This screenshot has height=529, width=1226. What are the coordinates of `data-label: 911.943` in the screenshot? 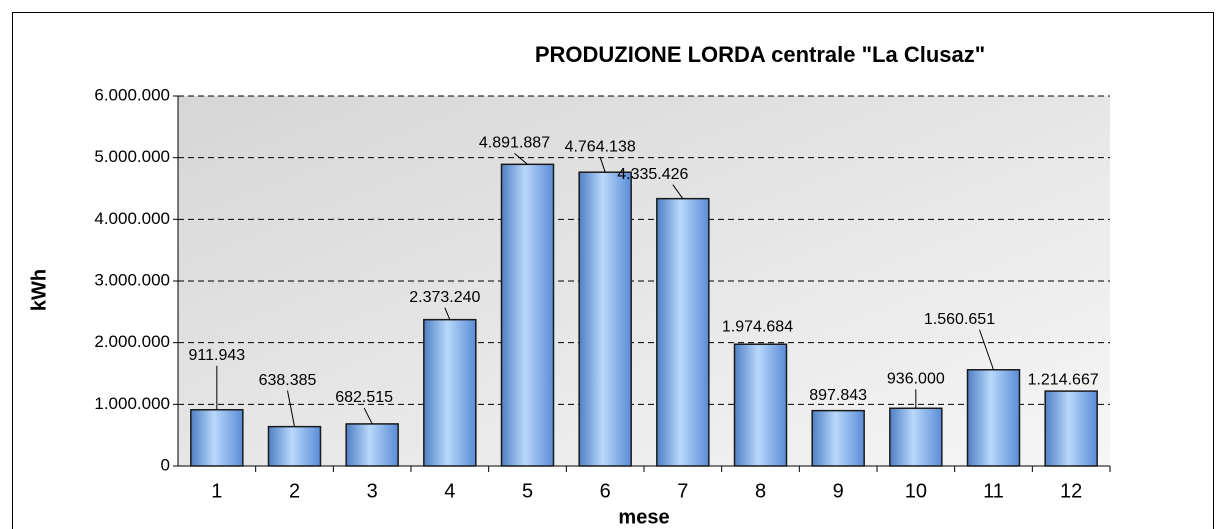 It's located at (217, 355).